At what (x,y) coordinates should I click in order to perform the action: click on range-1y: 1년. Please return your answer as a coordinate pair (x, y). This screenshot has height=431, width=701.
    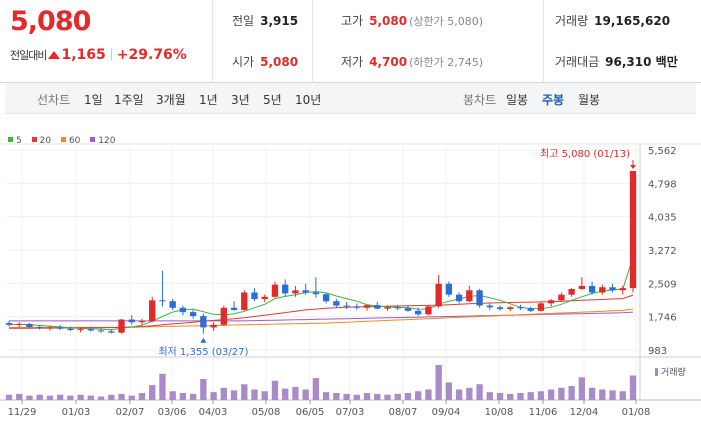
    Looking at the image, I should click on (208, 100).